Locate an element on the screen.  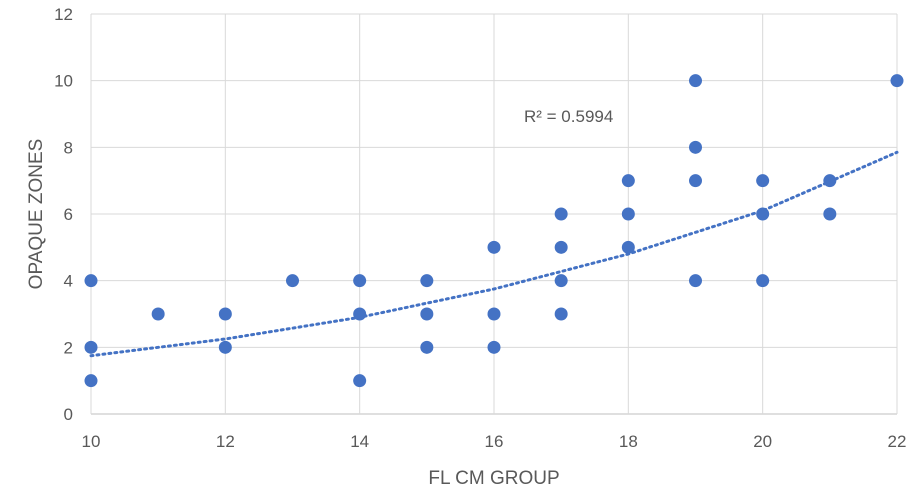
y-tick-label: 8 is located at coordinates (68, 147).